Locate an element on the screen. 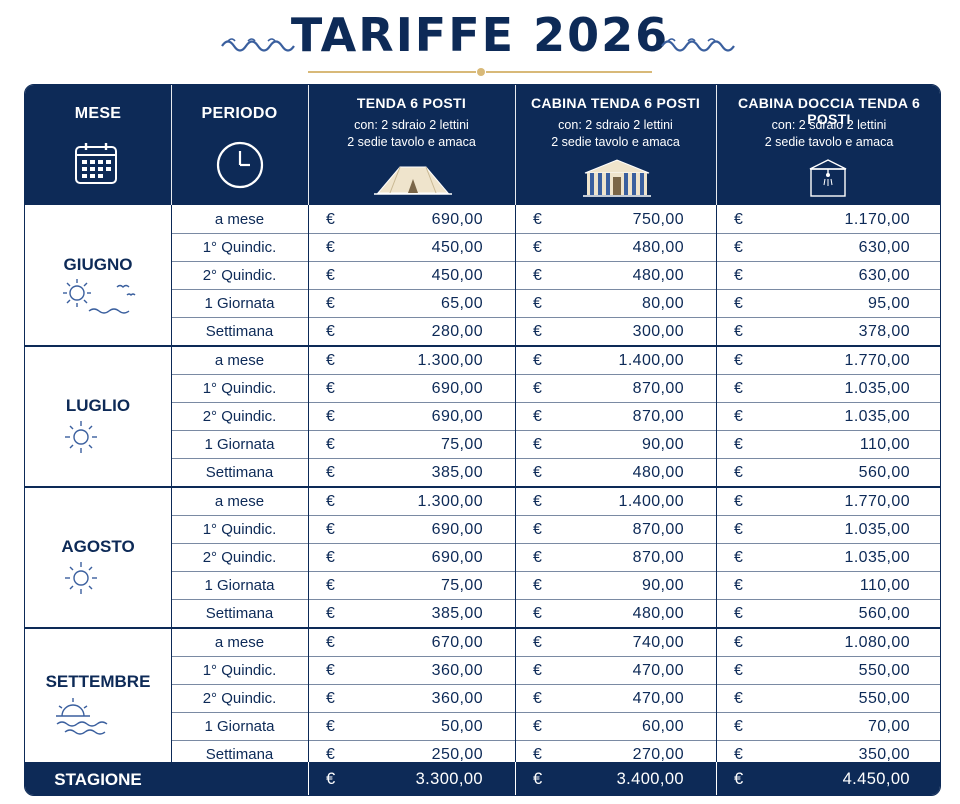 The image size is (960, 804). header-col-sub1: con: 2 sdraio 2 lettini is located at coordinates (829, 125).